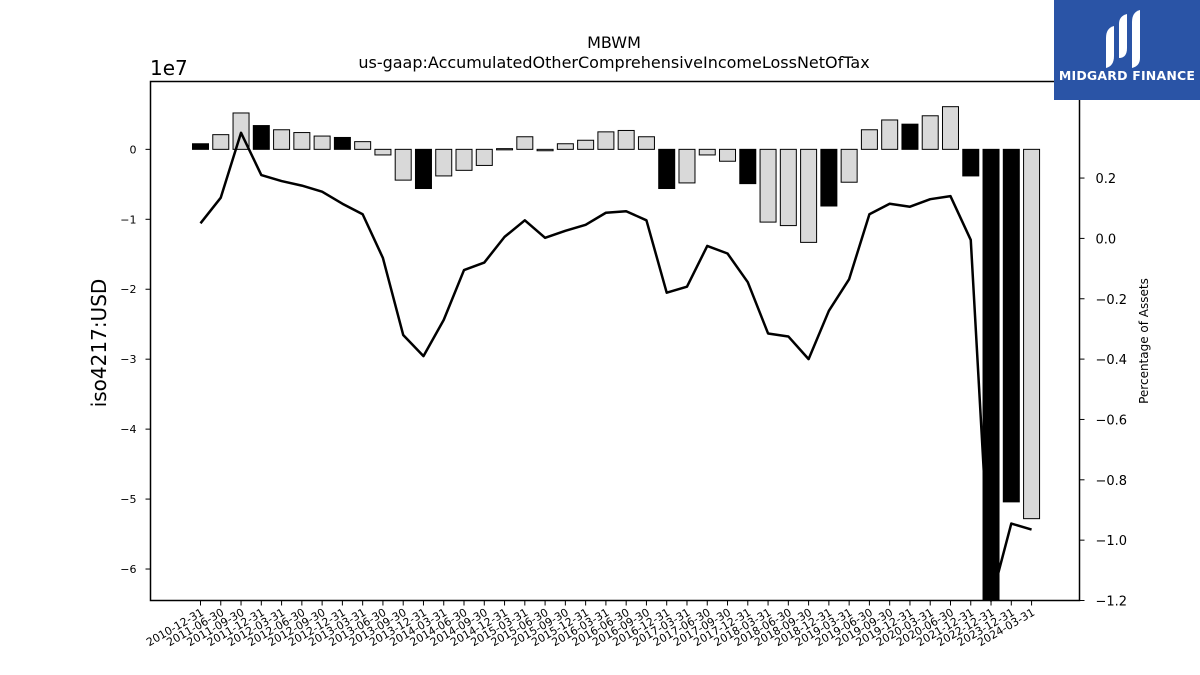  Describe the element at coordinates (99, 343) in the screenshot. I see `y-axis-label: iso4217:USD` at that location.